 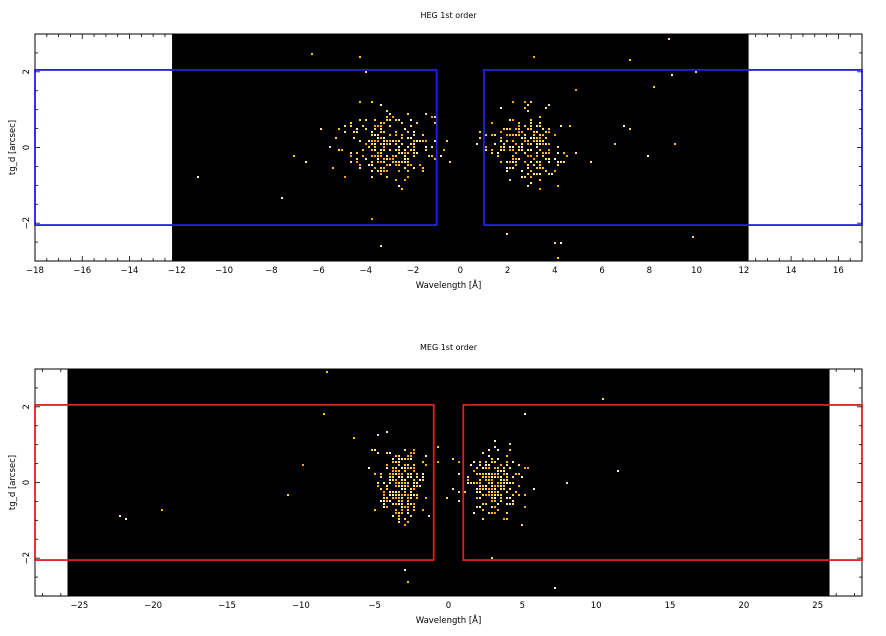 What do you see at coordinates (649, 271) in the screenshot?
I see `x-tick-label: 8` at bounding box center [649, 271].